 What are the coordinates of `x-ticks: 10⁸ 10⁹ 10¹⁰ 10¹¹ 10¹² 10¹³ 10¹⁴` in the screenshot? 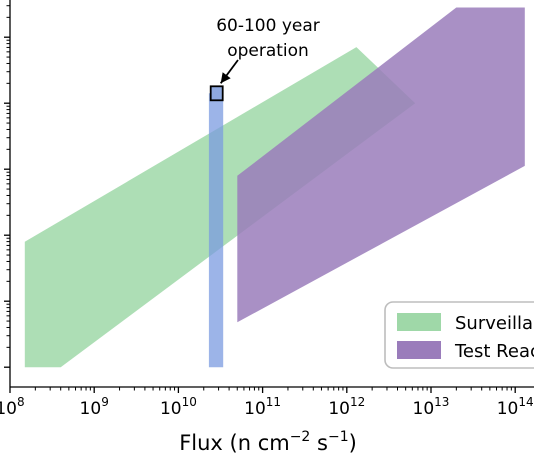 It's located at (267, 403).